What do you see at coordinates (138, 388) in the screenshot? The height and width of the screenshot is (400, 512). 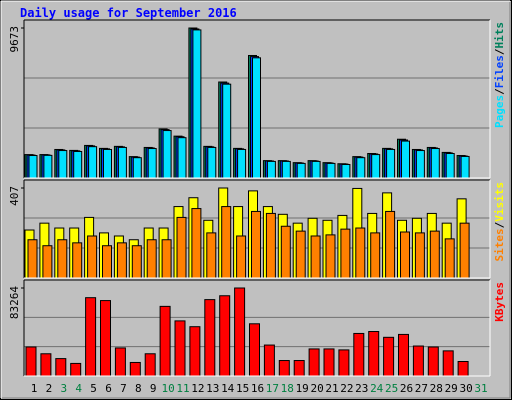 I see `x-tick-label: 8` at bounding box center [138, 388].